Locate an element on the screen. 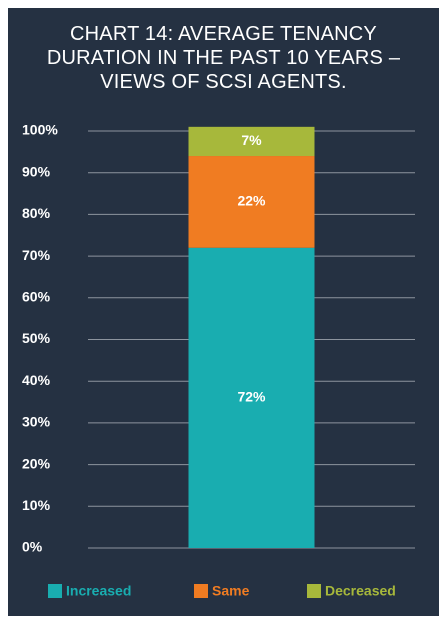 The width and height of the screenshot is (447, 624). data-label: 72% is located at coordinates (251, 397).